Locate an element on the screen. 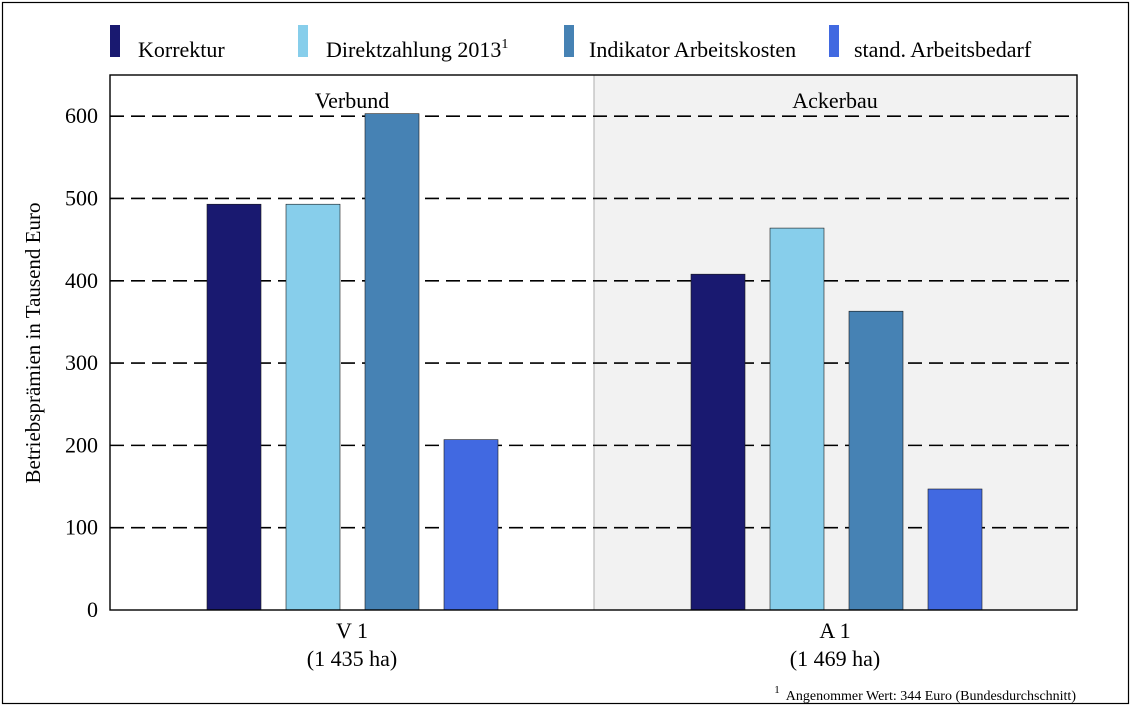  panel-title-verbund: Verbund is located at coordinates (352, 100).